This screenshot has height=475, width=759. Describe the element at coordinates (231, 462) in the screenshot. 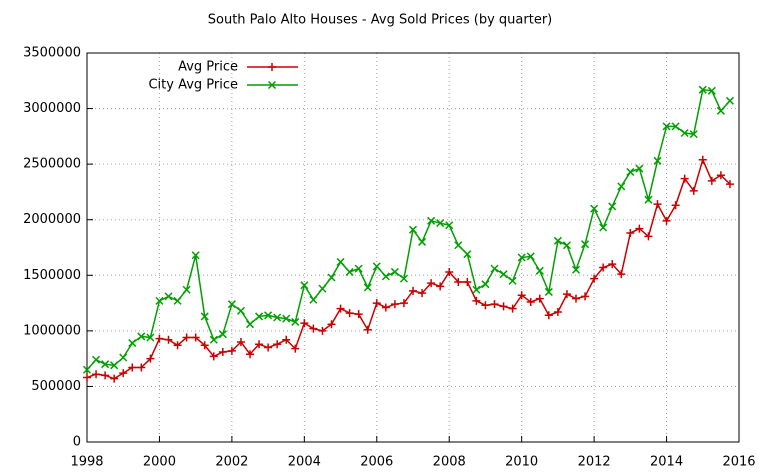

I see `x-tick-label: 2002` at that location.